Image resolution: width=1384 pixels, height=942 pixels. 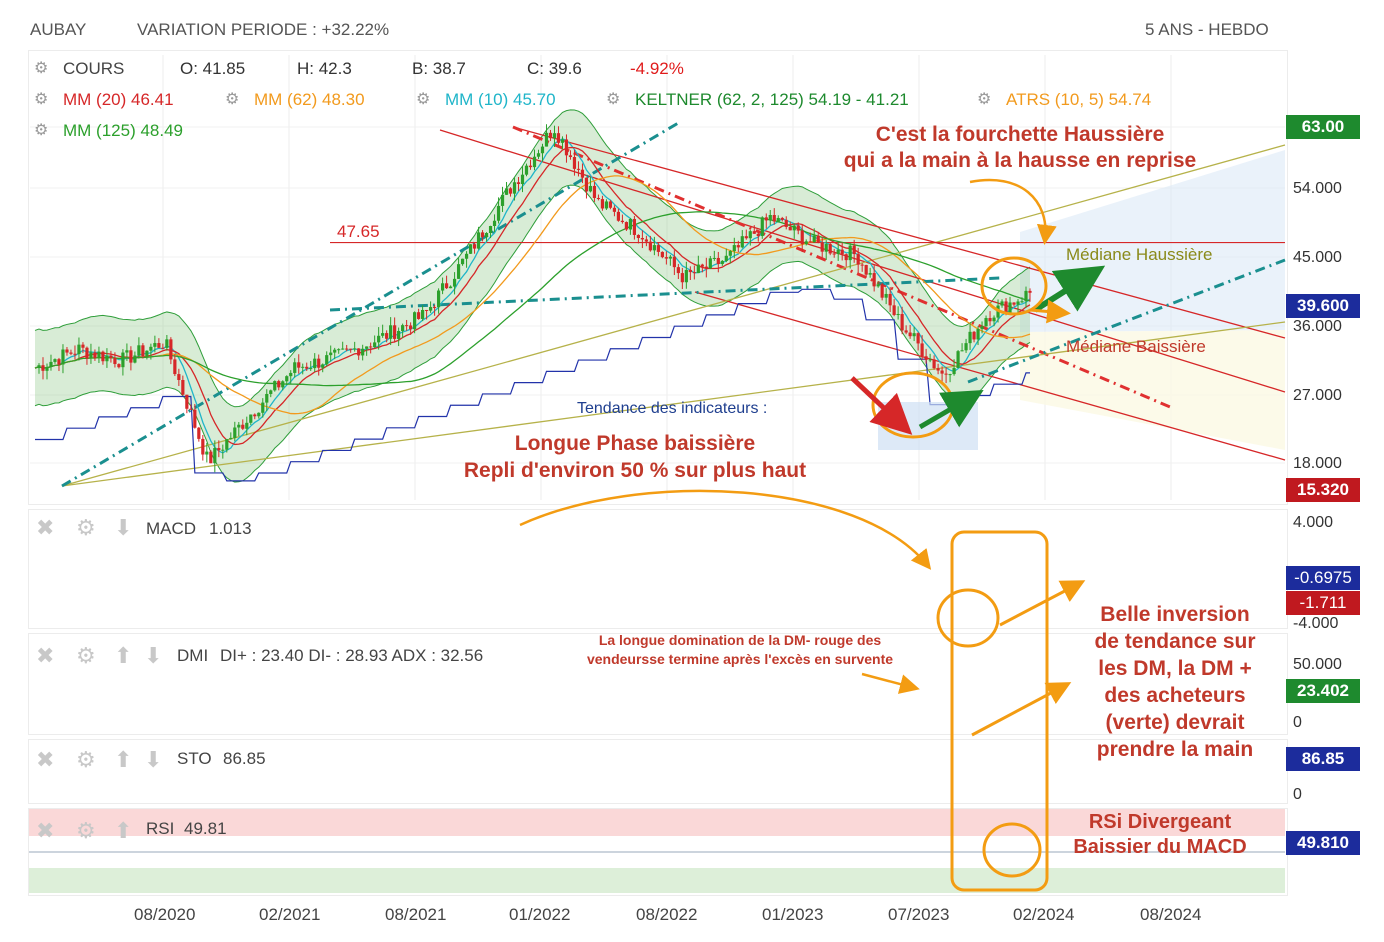 What do you see at coordinates (94, 68) in the screenshot?
I see `legend-cours: COURS` at bounding box center [94, 68].